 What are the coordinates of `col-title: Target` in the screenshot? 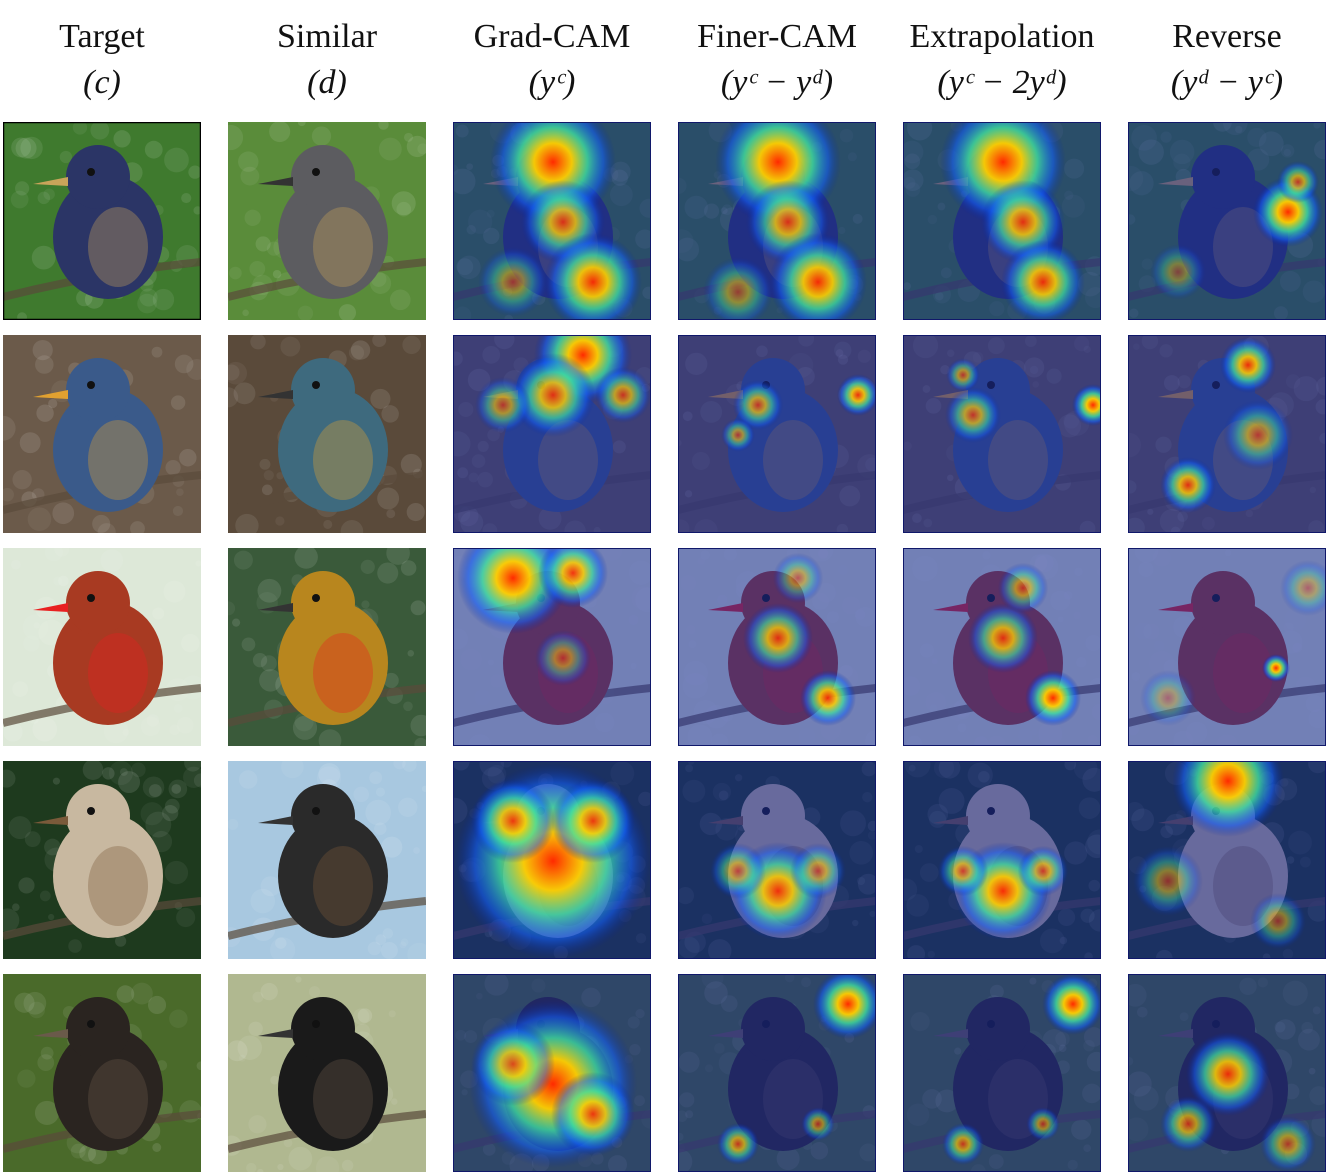 It's located at (102, 36).